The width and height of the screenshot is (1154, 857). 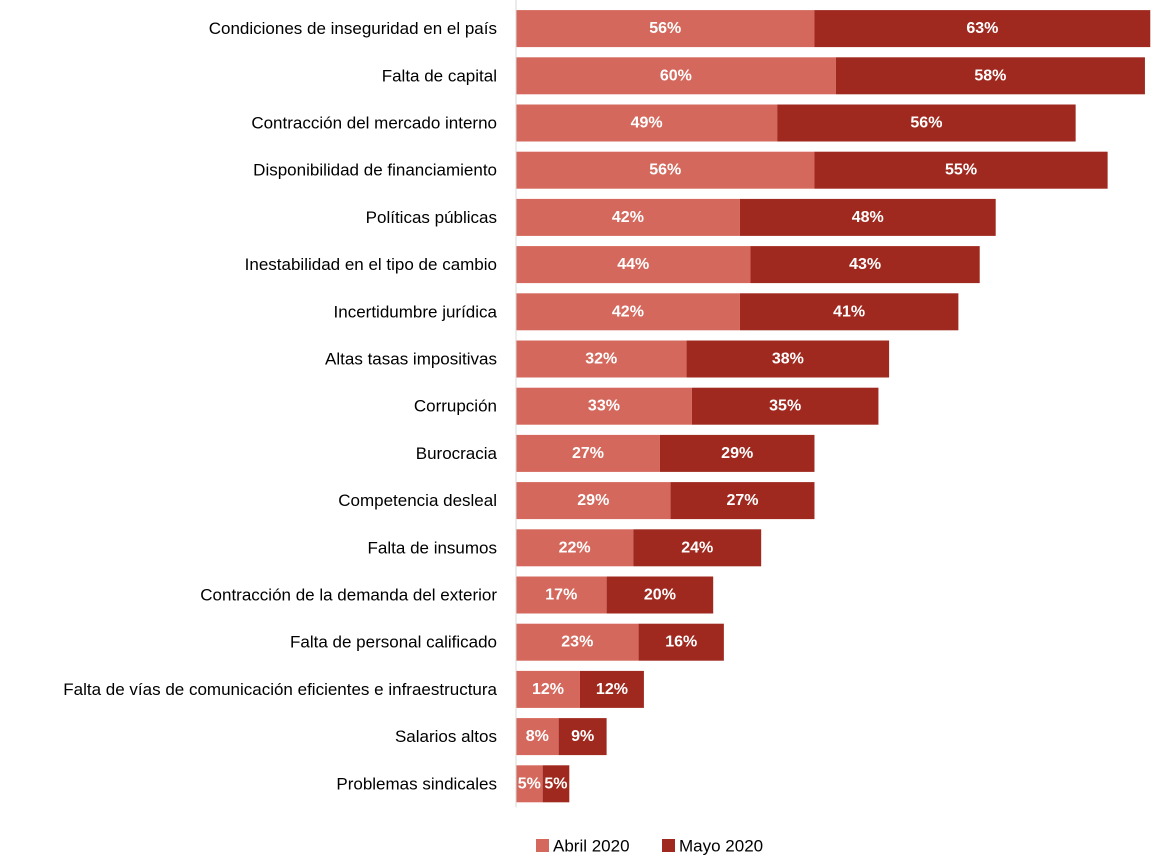 I want to click on data-label: 23%, so click(x=577, y=642).